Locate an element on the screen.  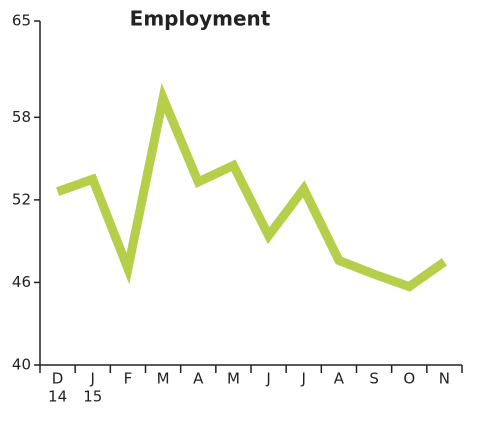
x-tick-label: S is located at coordinates (374, 379).